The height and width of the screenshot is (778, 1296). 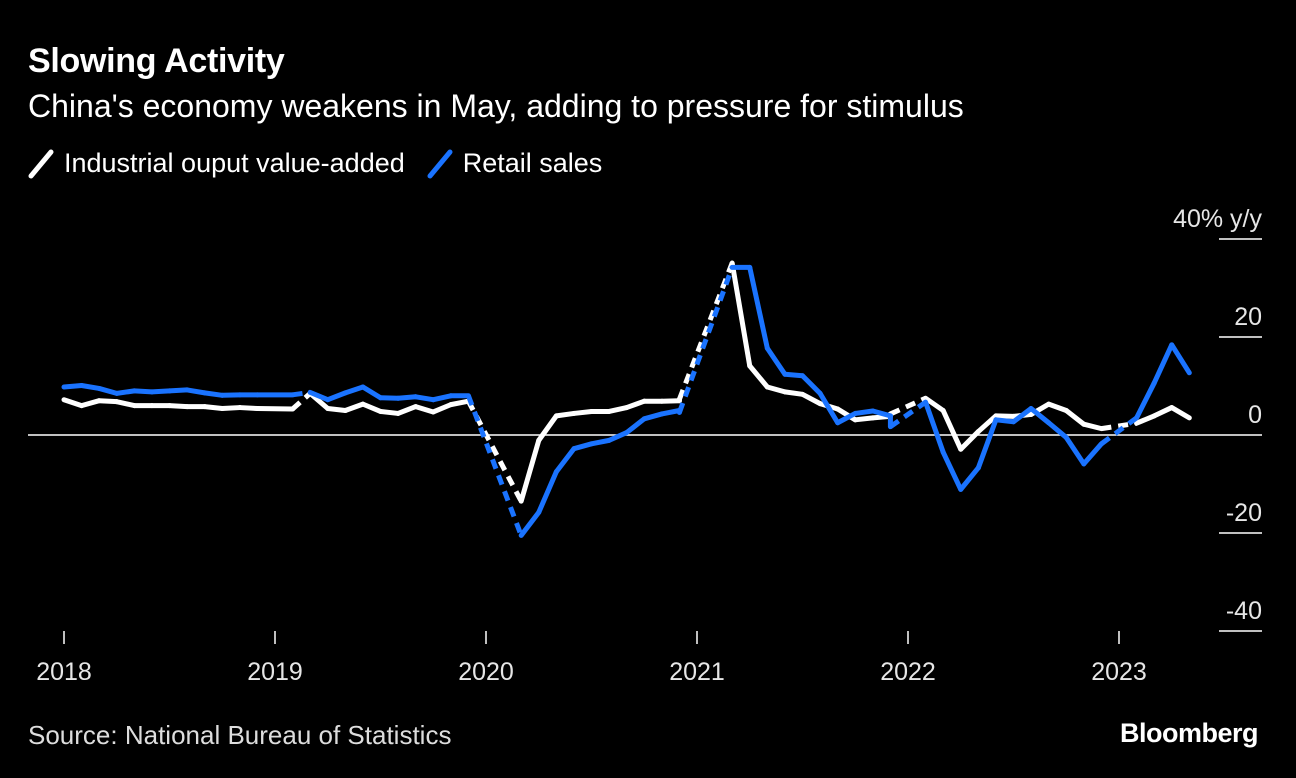 I want to click on chart-title: Slowing Activity, so click(x=156, y=61).